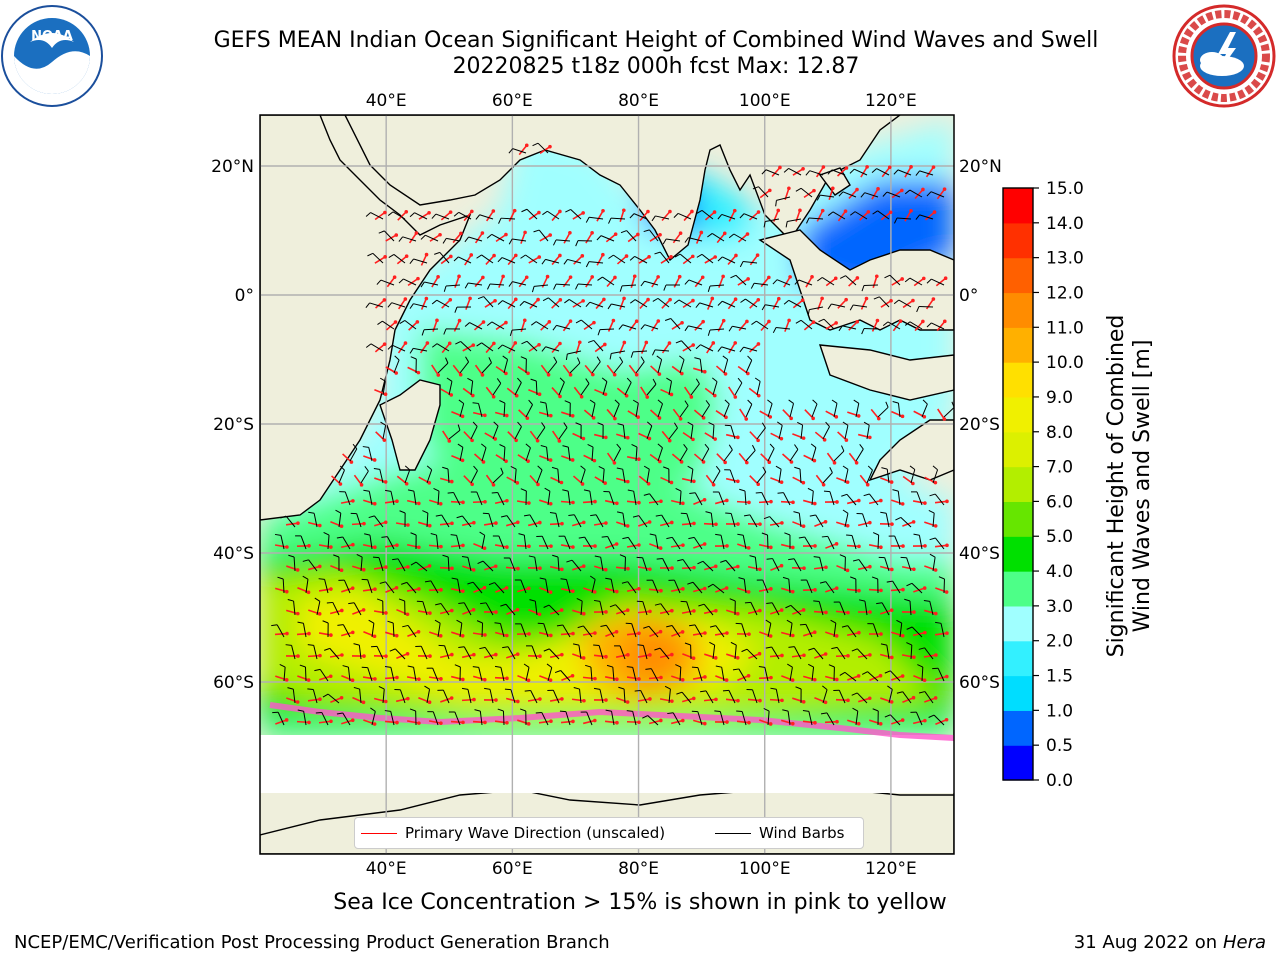 This screenshot has height=960, width=1280. Describe the element at coordinates (733, 833) in the screenshot. I see `legend-black-line-icon` at that location.